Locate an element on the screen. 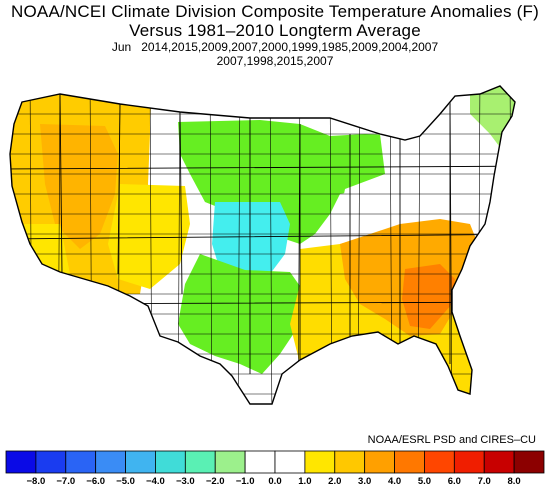 The image size is (550, 492). color-scale-tick-label: 3.0 is located at coordinates (365, 481).